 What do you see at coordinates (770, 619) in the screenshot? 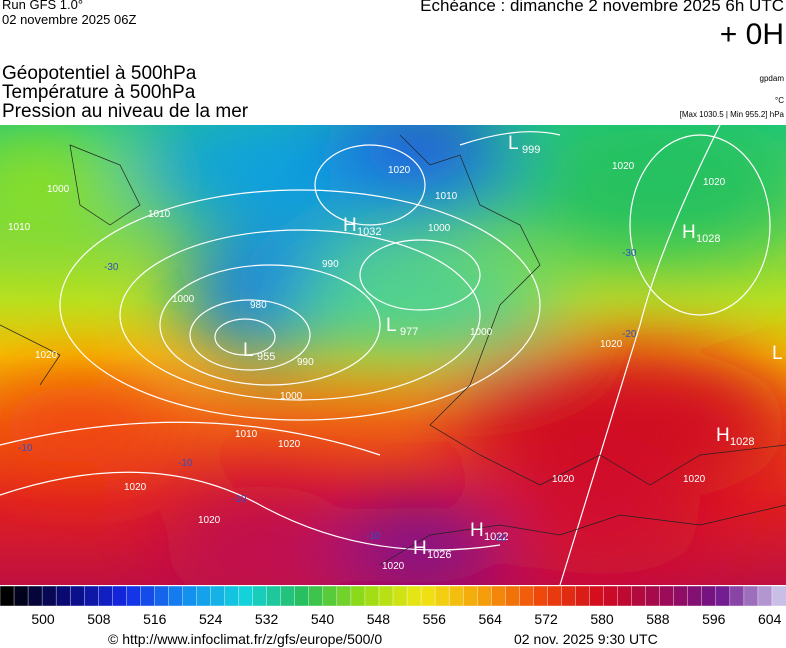
I see `colorbar-label: 604` at bounding box center [770, 619].